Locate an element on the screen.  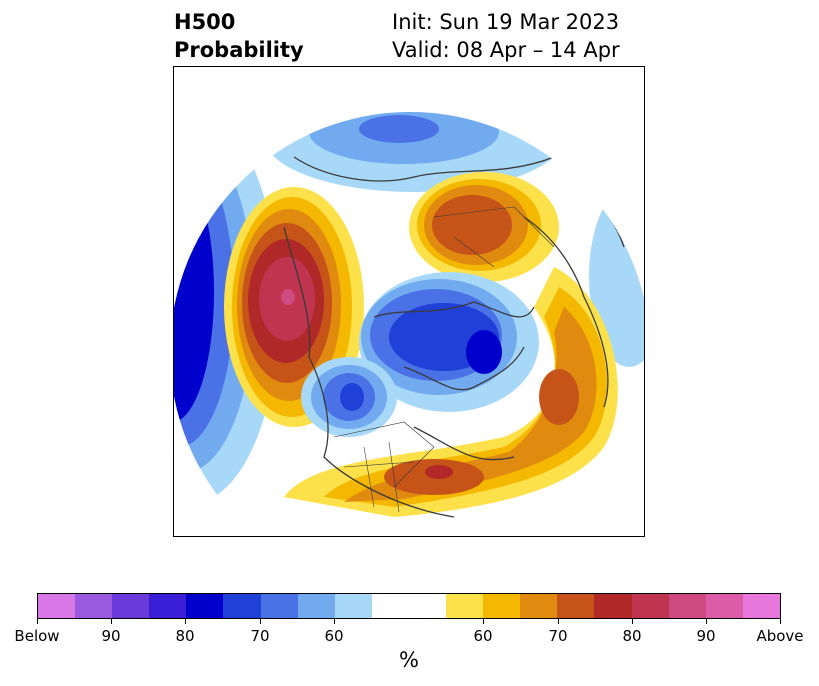
above-anomaly-northeast-pacific is located at coordinates (294, 307).